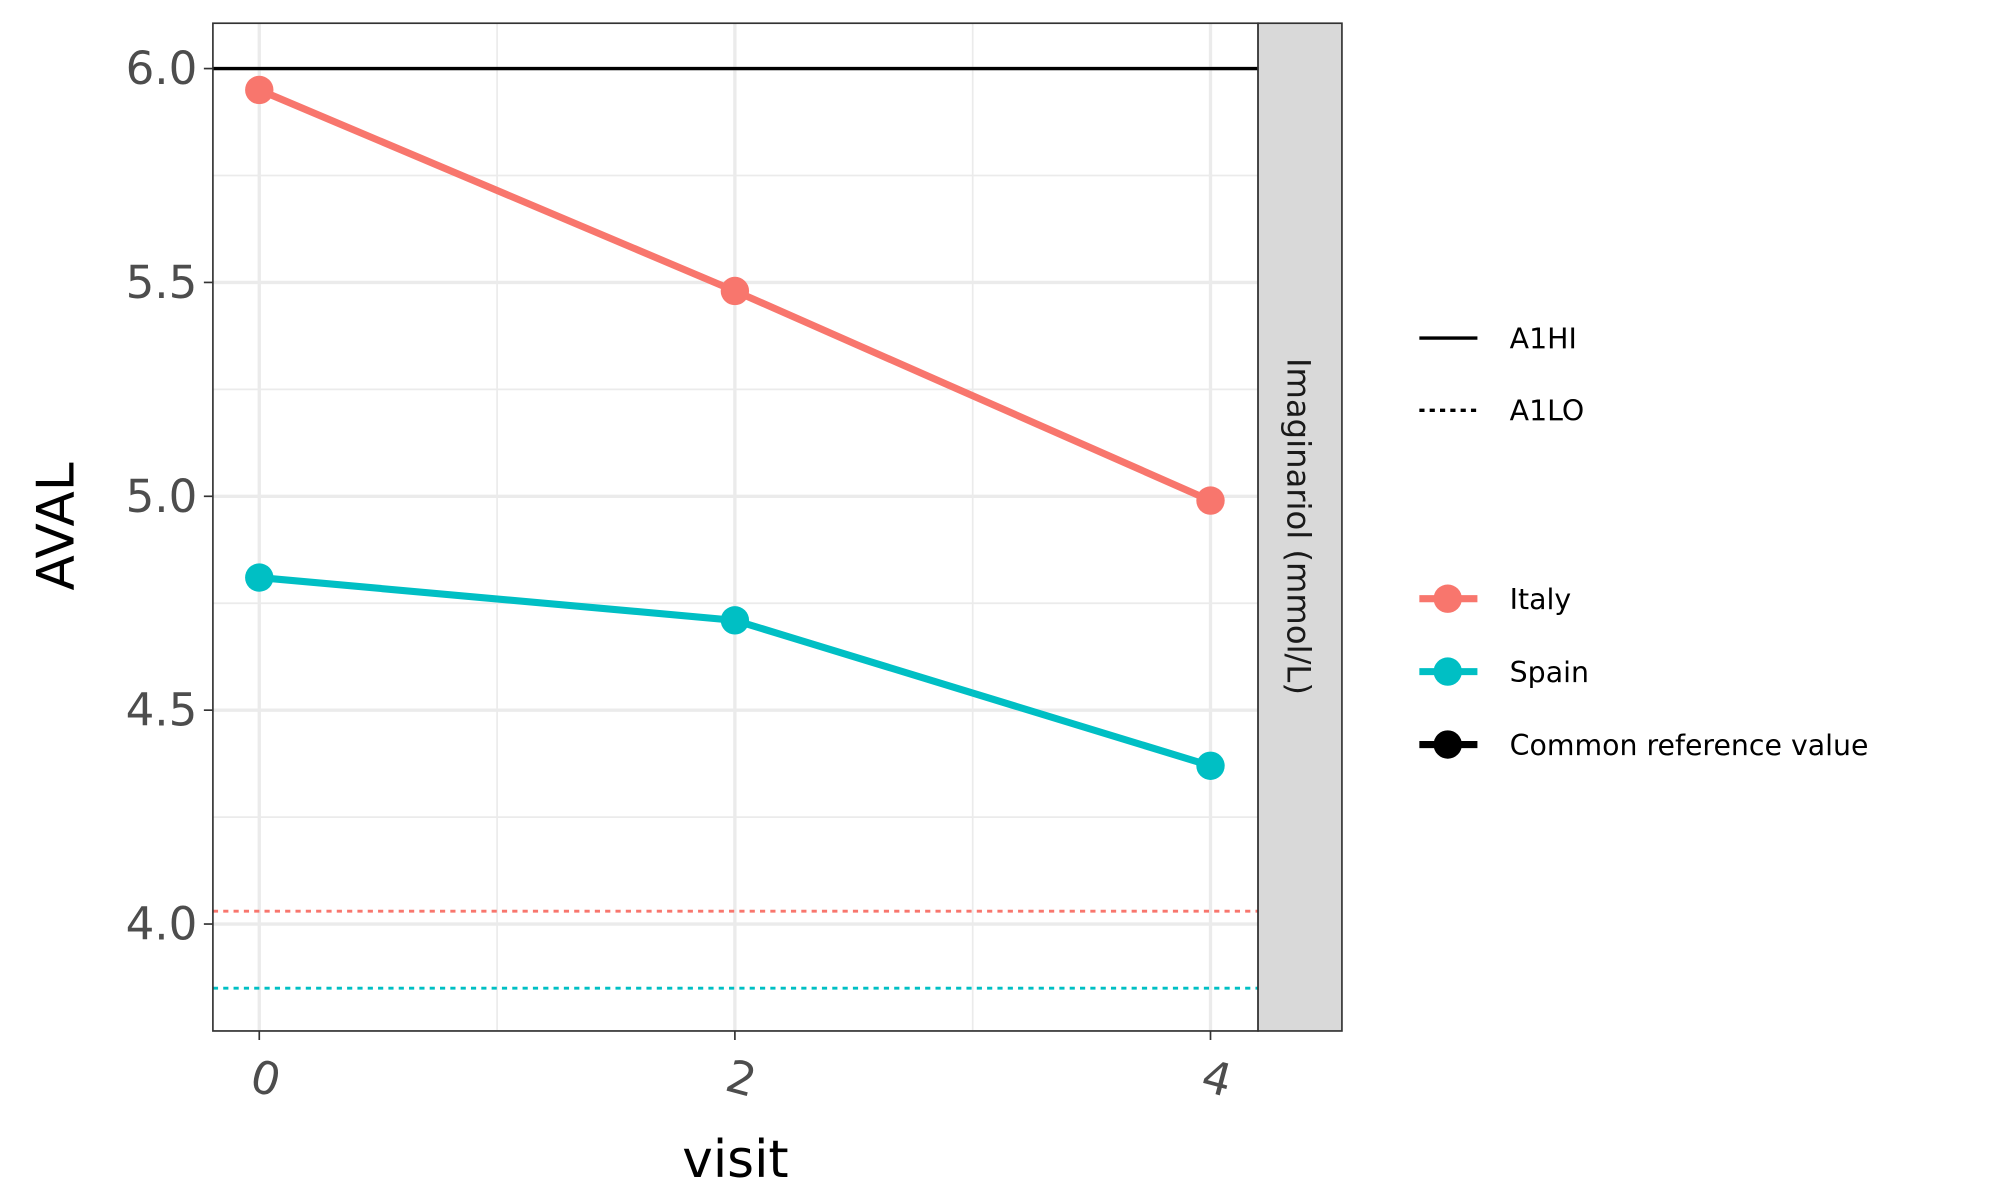  I want to click on x-tick-label: 0, so click(265, 1078).